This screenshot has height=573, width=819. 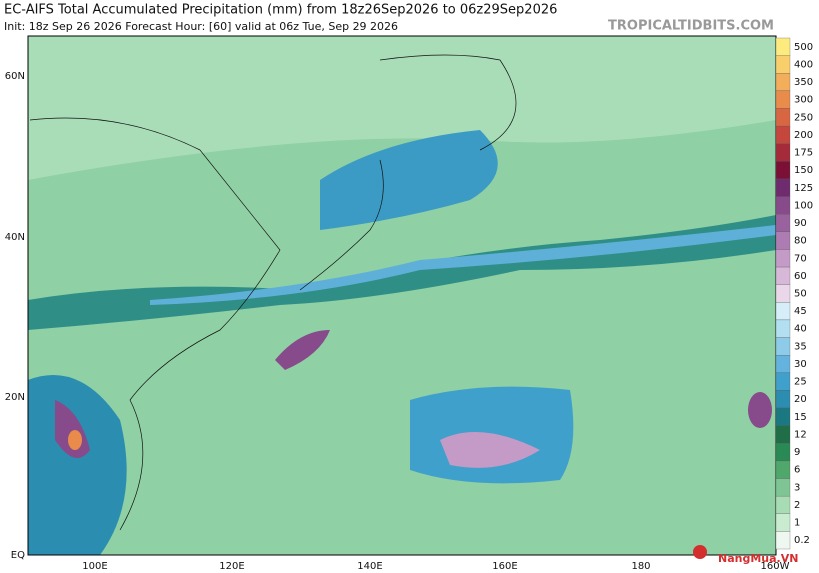 I want to click on colorbar-label: 12, so click(x=800, y=434).